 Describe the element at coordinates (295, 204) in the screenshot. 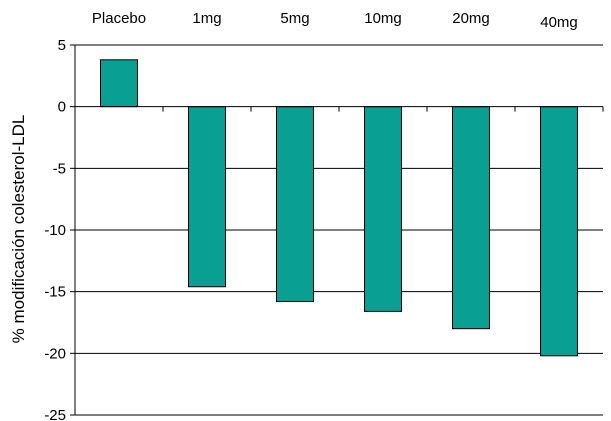

I see `bar-5mg` at that location.